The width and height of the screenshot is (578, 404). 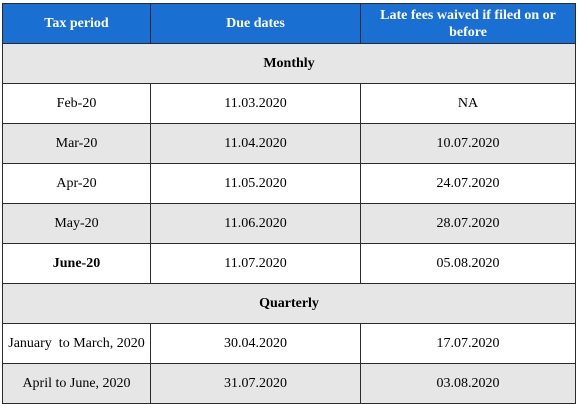 I want to click on group-row-quarterly: Quarterly, so click(x=289, y=303).